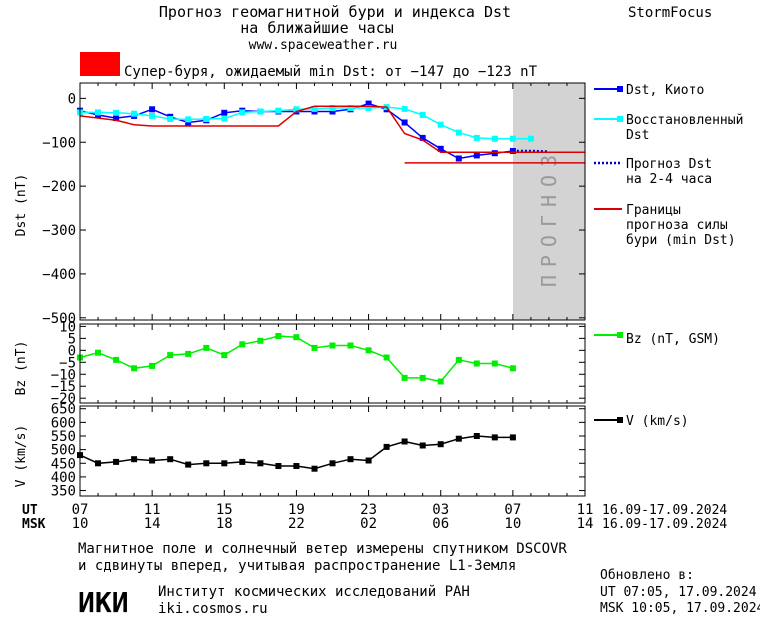 The image size is (760, 620). What do you see at coordinates (317, 28) in the screenshot?
I see `chart-title-line2: на ближайшие часы` at bounding box center [317, 28].